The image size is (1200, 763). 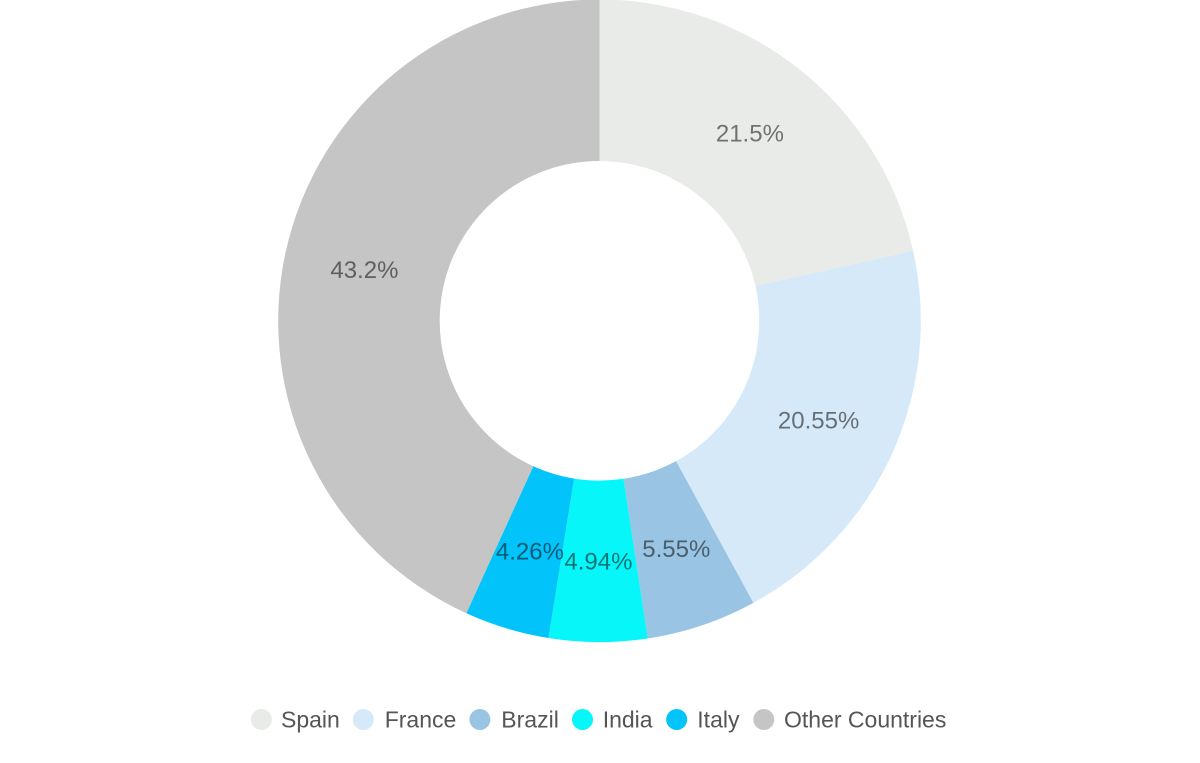 I want to click on svg-text: 4.26%, so click(x=530, y=551).